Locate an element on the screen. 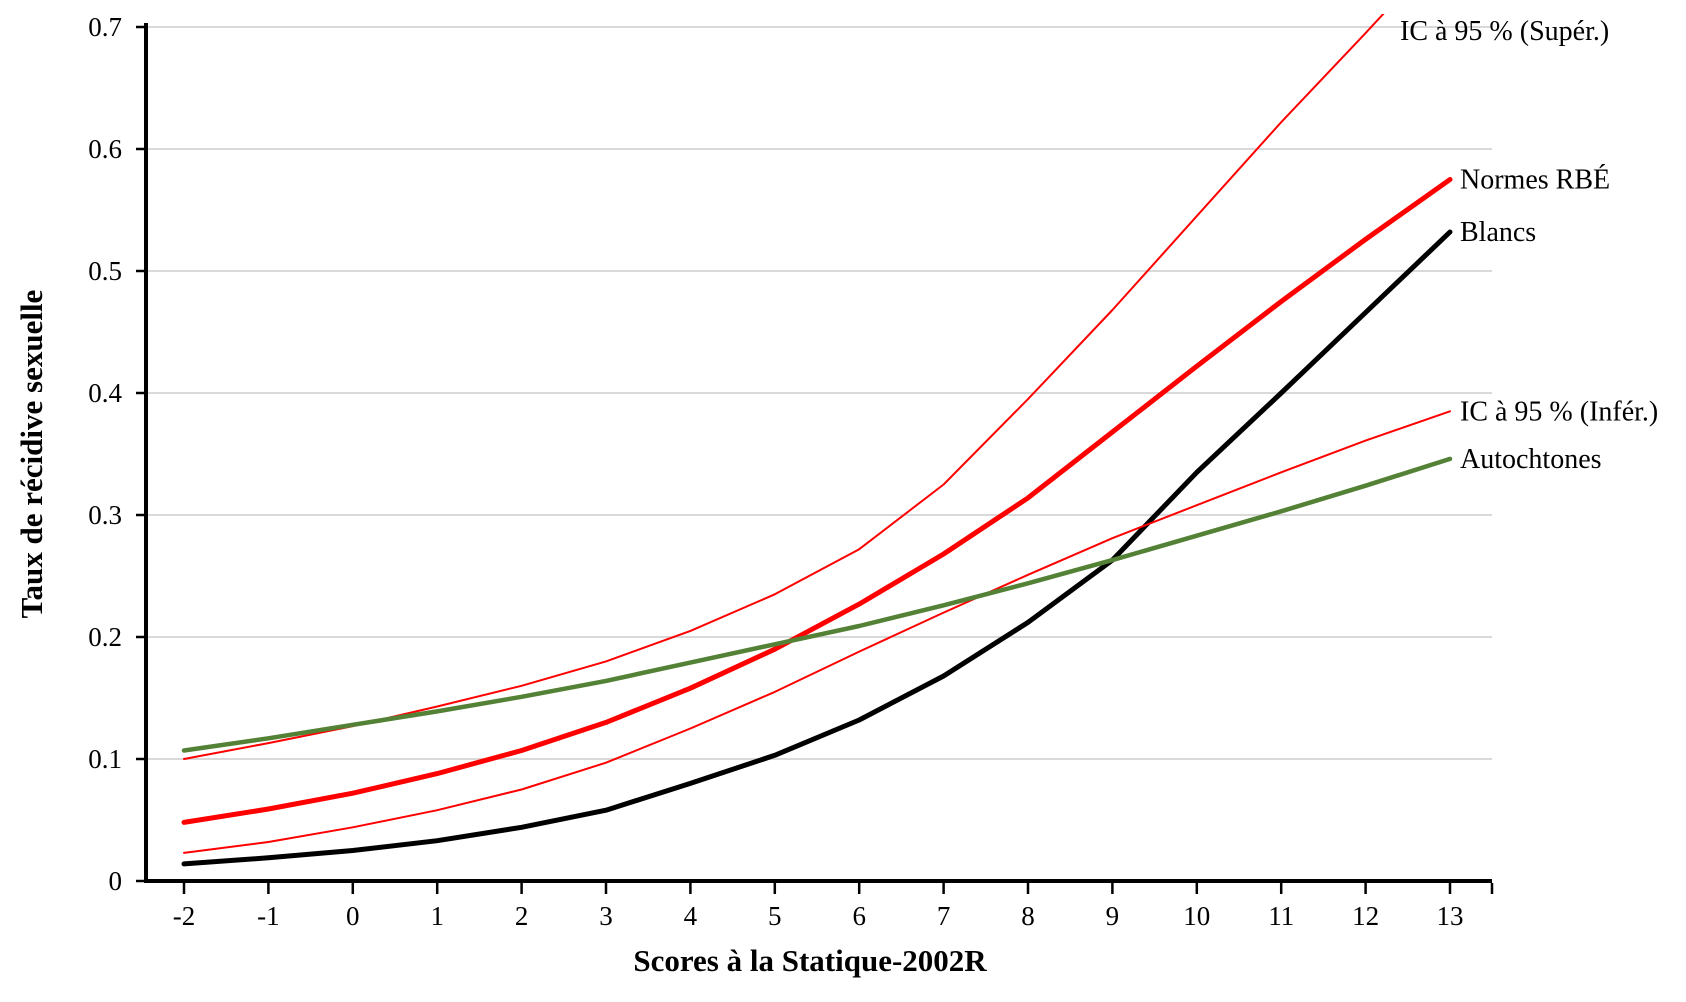  x-tick-label-2: 2 is located at coordinates (522, 916).